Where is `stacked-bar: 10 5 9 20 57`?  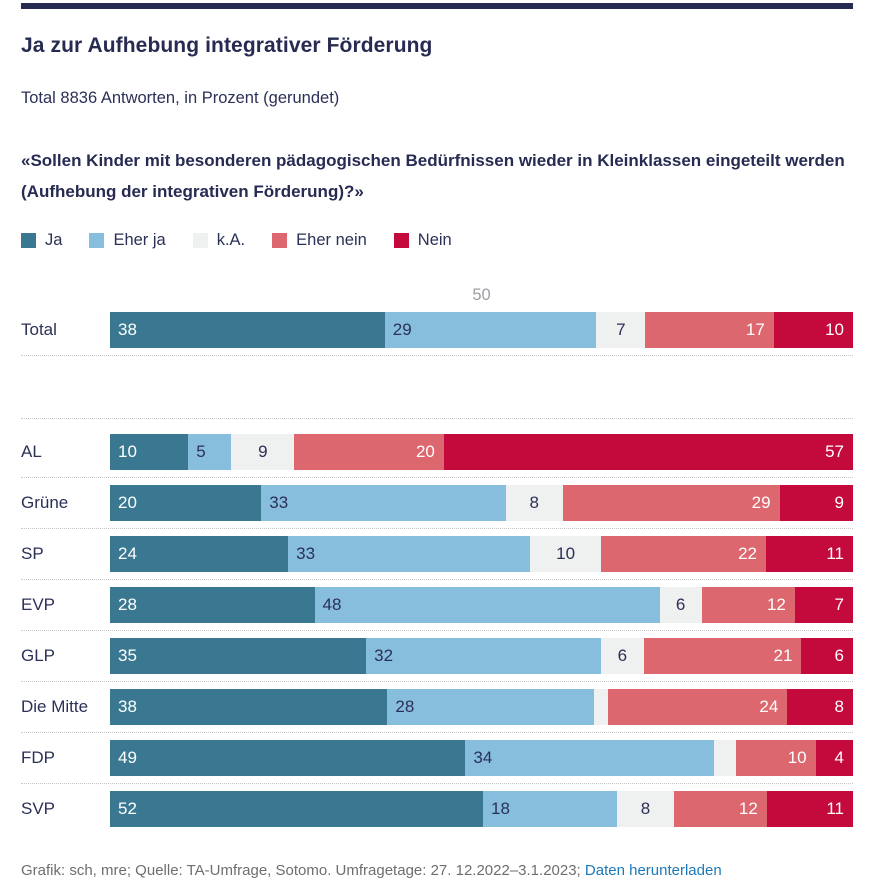 stacked-bar: 10 5 9 20 57 is located at coordinates (481, 452).